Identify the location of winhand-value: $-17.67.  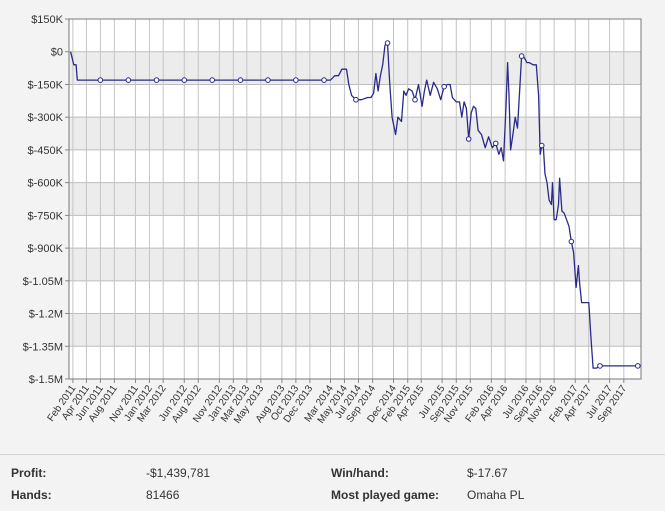
(487, 473).